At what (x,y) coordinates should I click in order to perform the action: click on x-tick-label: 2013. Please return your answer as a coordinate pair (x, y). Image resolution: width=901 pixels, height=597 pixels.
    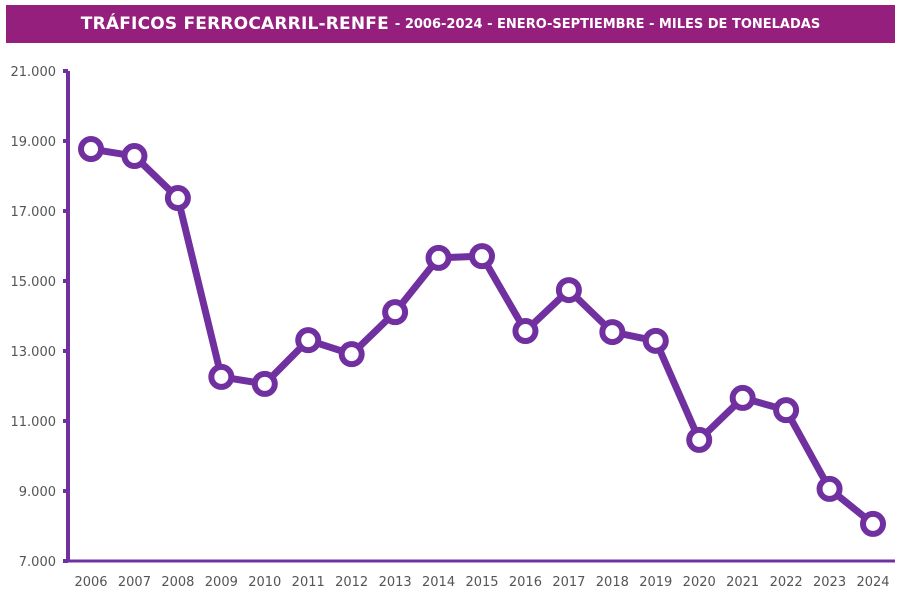
    Looking at the image, I should click on (395, 582).